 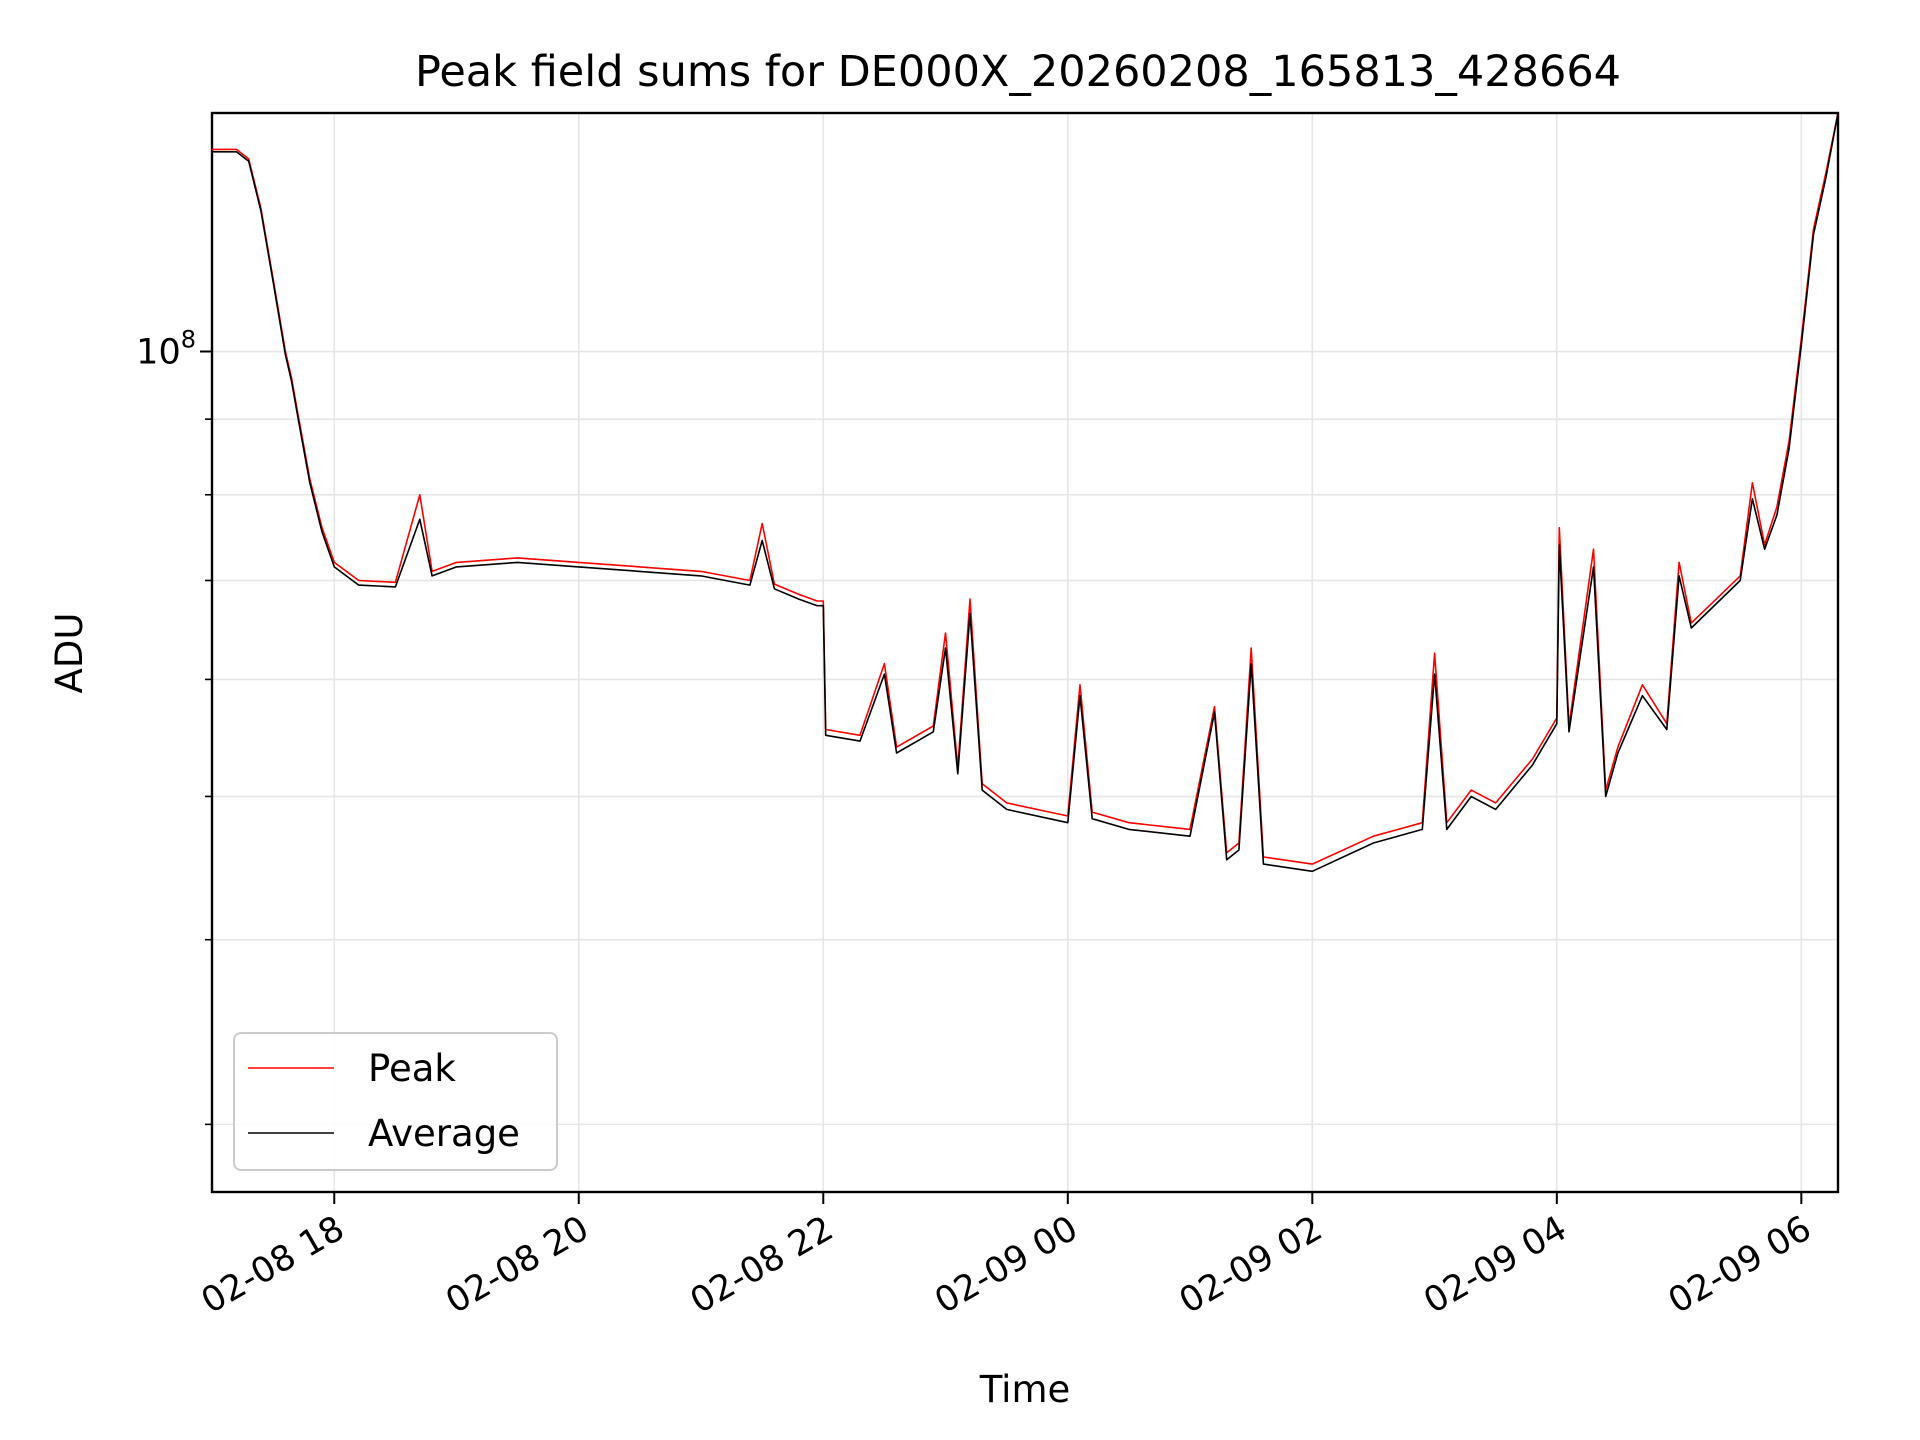 What do you see at coordinates (166, 349) in the screenshot?
I see `y-tick-label: 108` at bounding box center [166, 349].